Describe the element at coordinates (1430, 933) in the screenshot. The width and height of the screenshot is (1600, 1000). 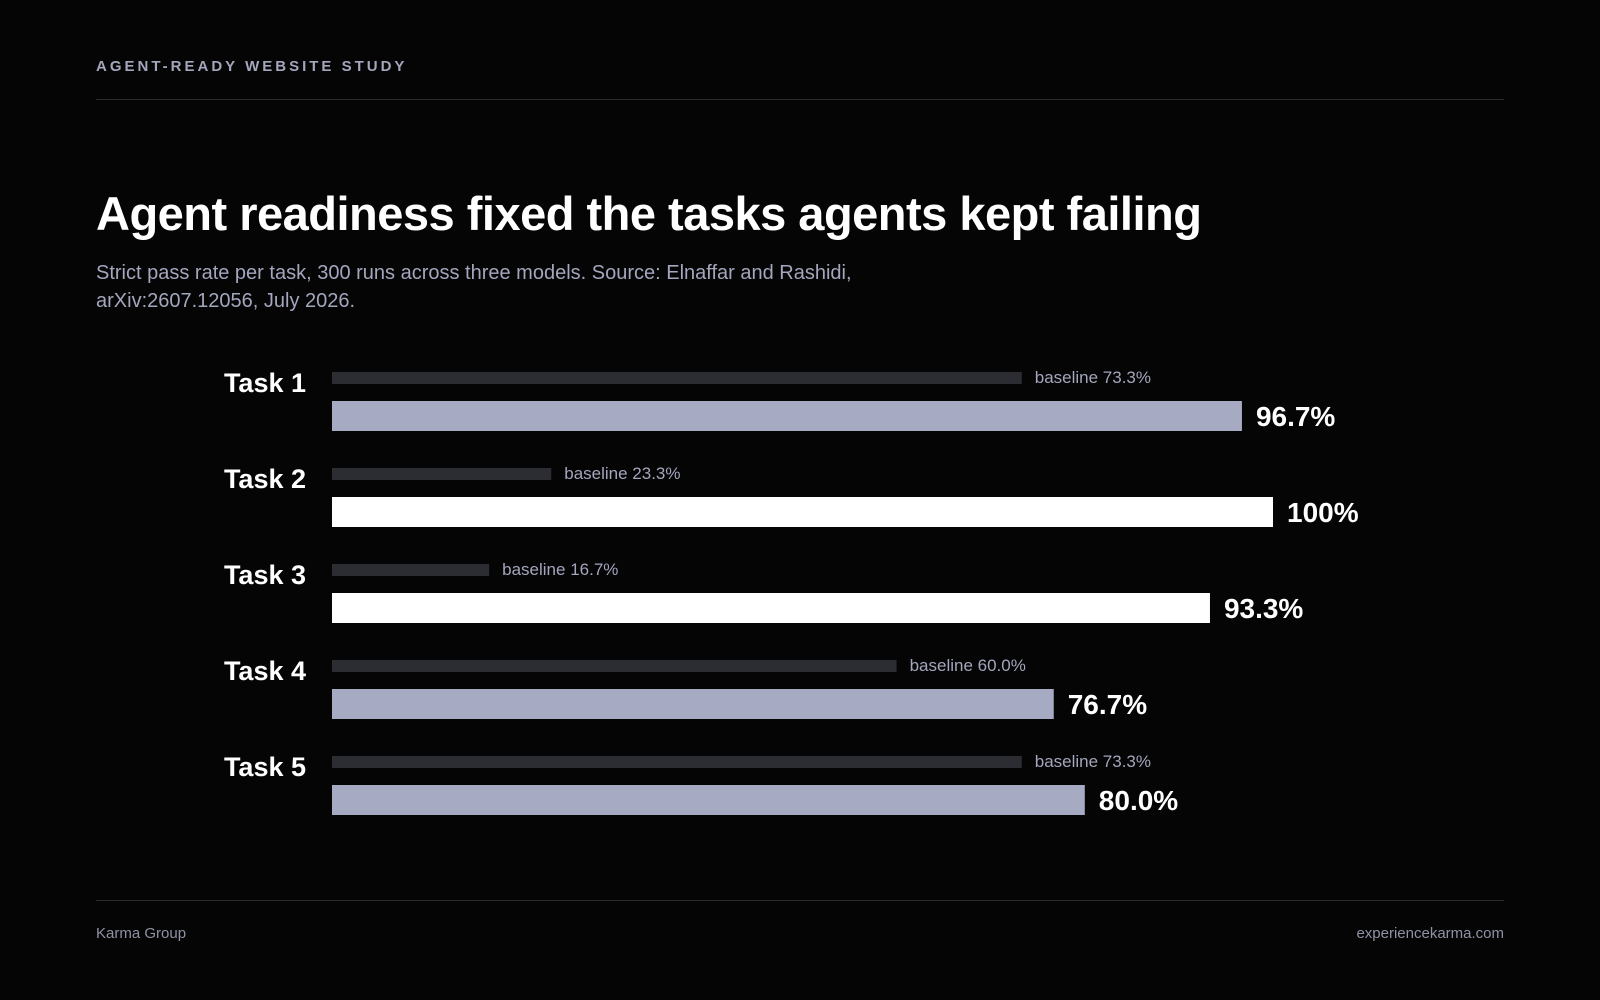
I see `footer-website: experiencekarma.com` at that location.